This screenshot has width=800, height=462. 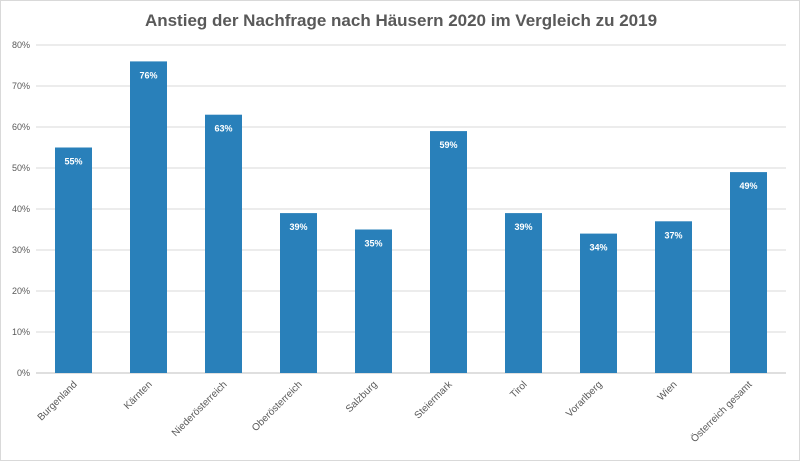 What do you see at coordinates (21, 86) in the screenshot?
I see `y-tick-label: 70%` at bounding box center [21, 86].